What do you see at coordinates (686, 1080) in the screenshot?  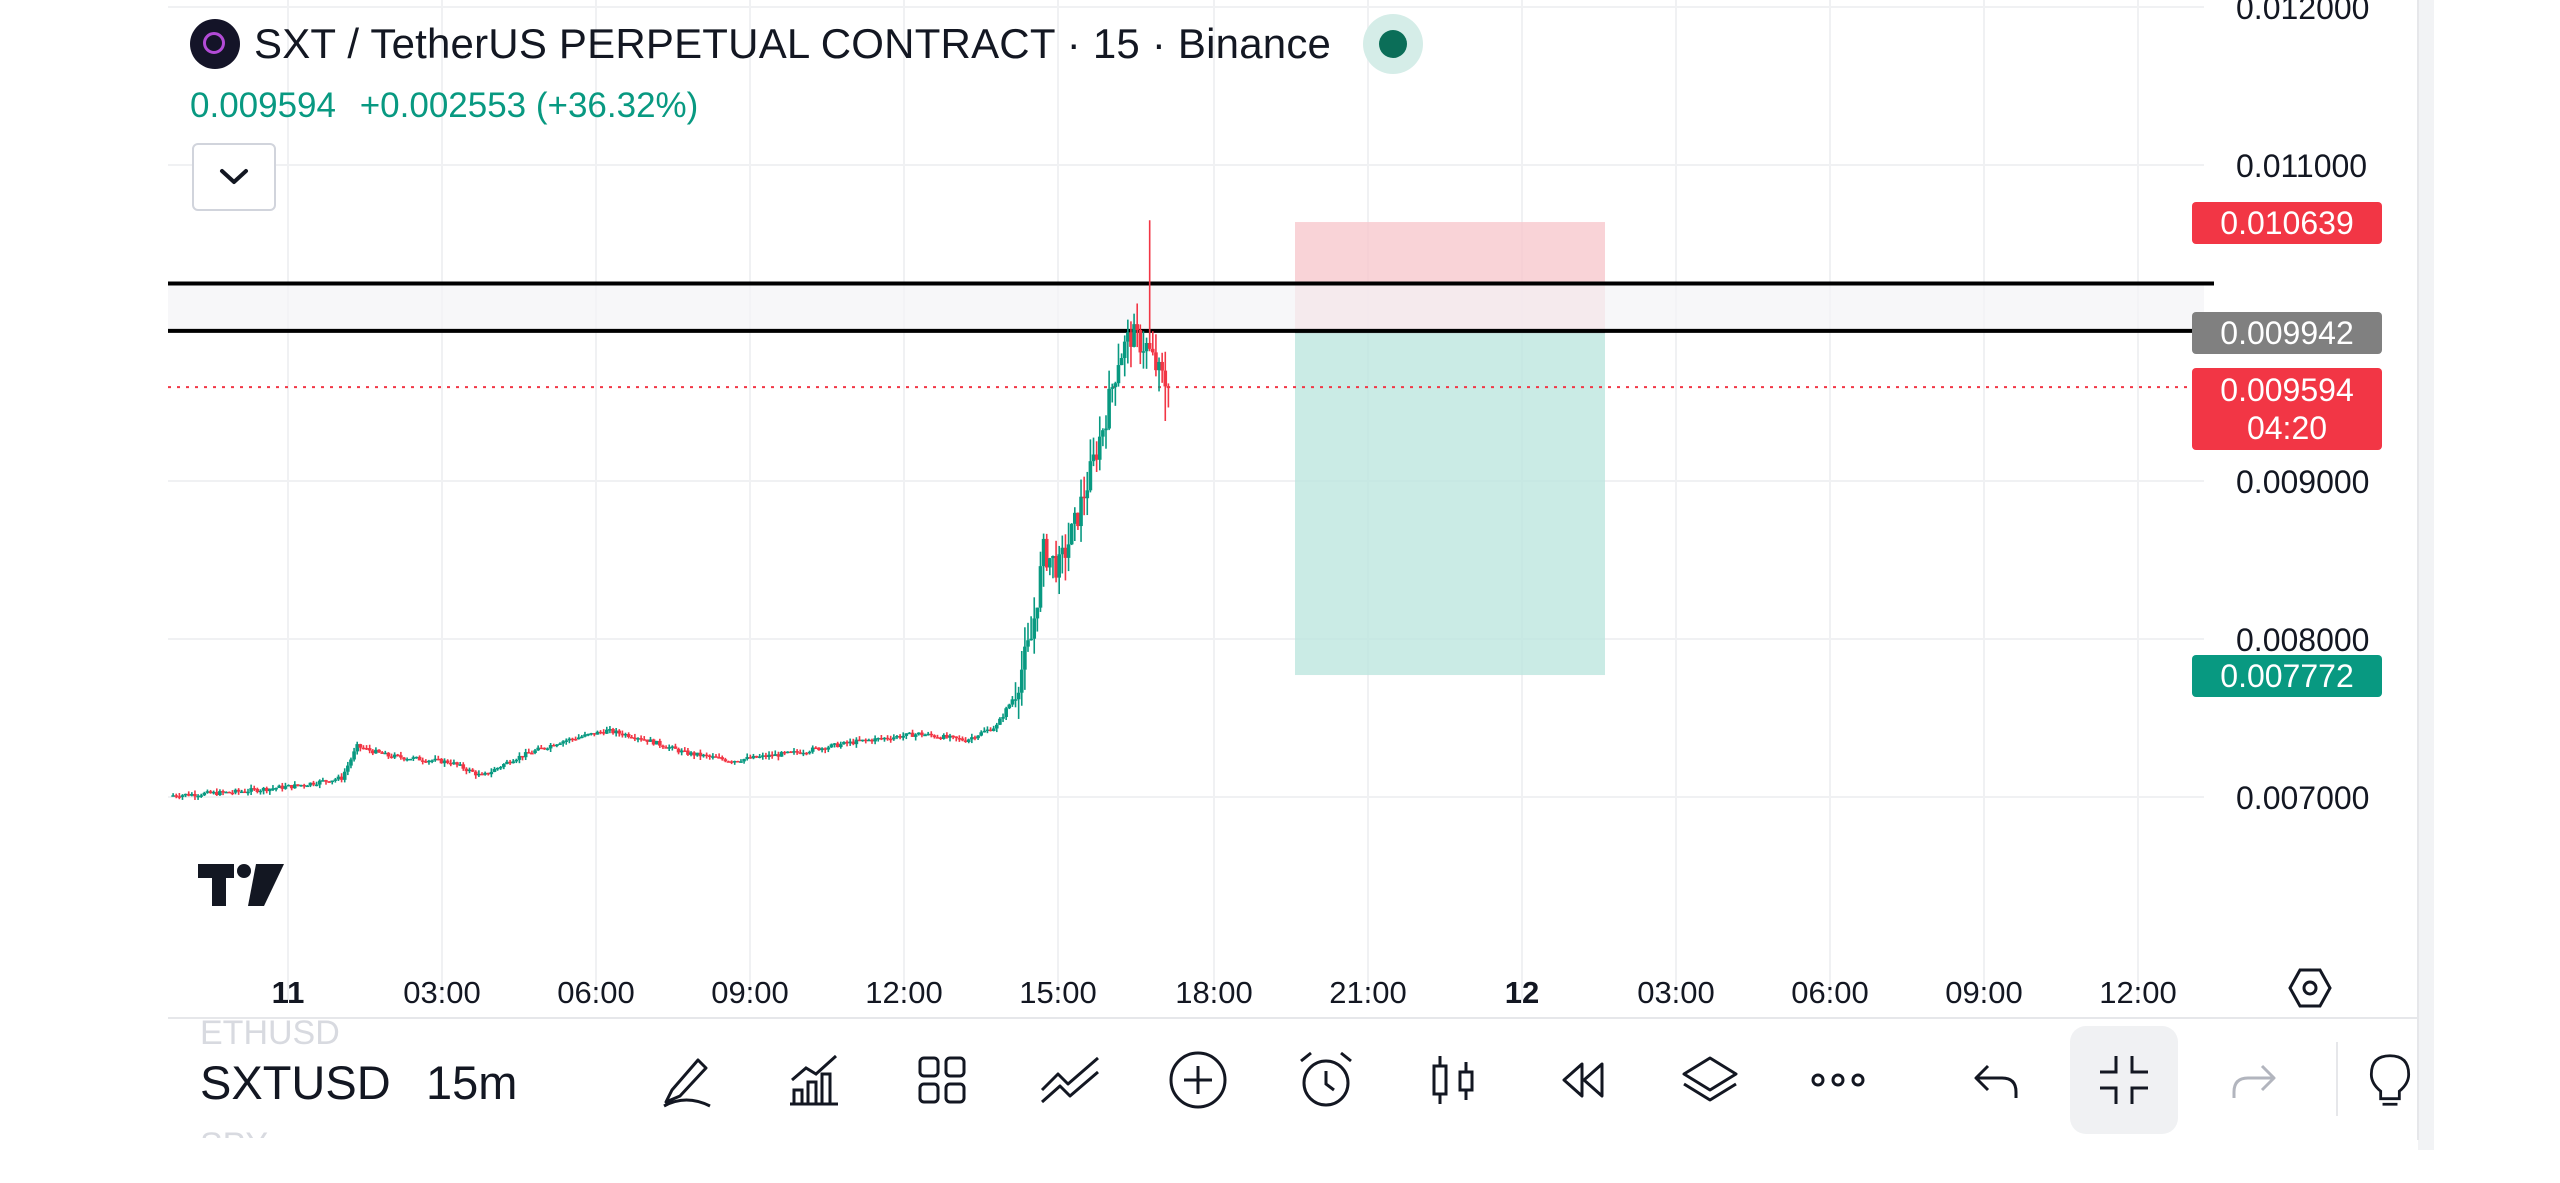 I see `brush-button` at bounding box center [686, 1080].